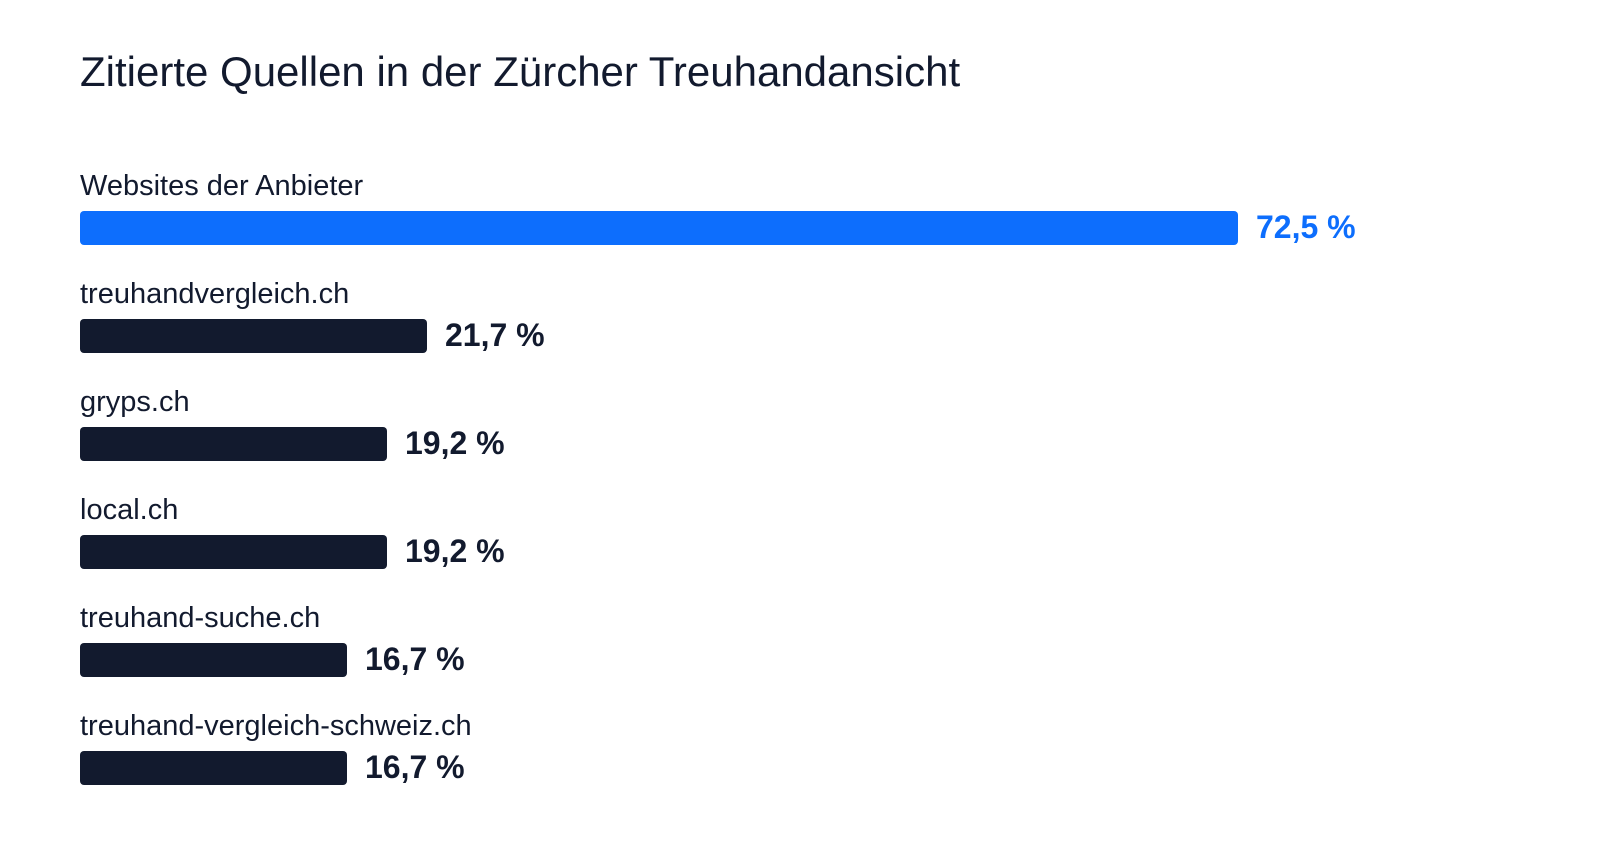 The image size is (1600, 860). What do you see at coordinates (215, 294) in the screenshot?
I see `bar-category-label: treuhandvergleich.ch` at bounding box center [215, 294].